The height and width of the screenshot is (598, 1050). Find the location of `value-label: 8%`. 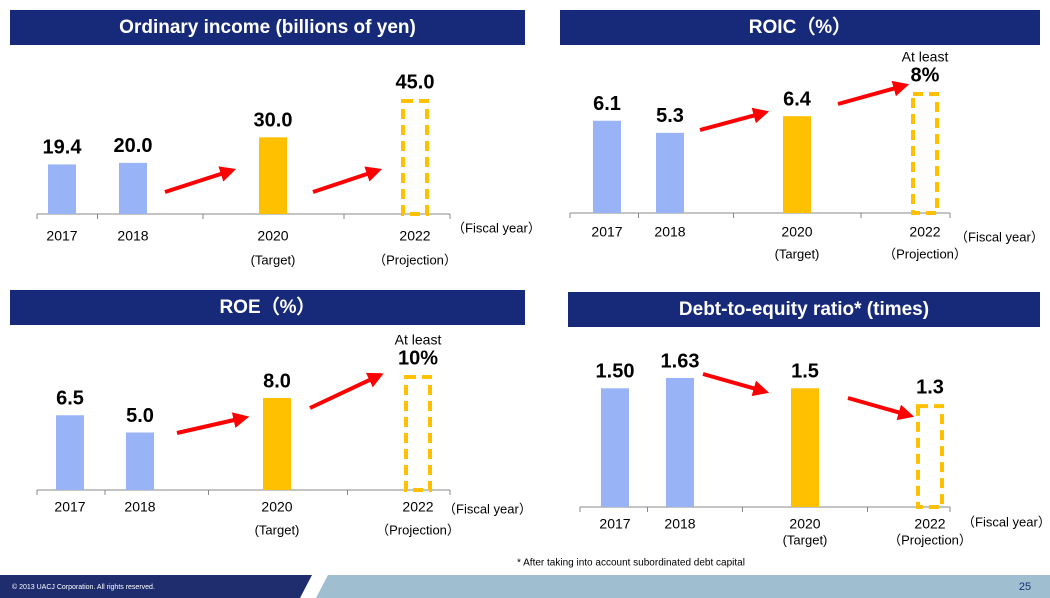

value-label: 8% is located at coordinates (925, 75).